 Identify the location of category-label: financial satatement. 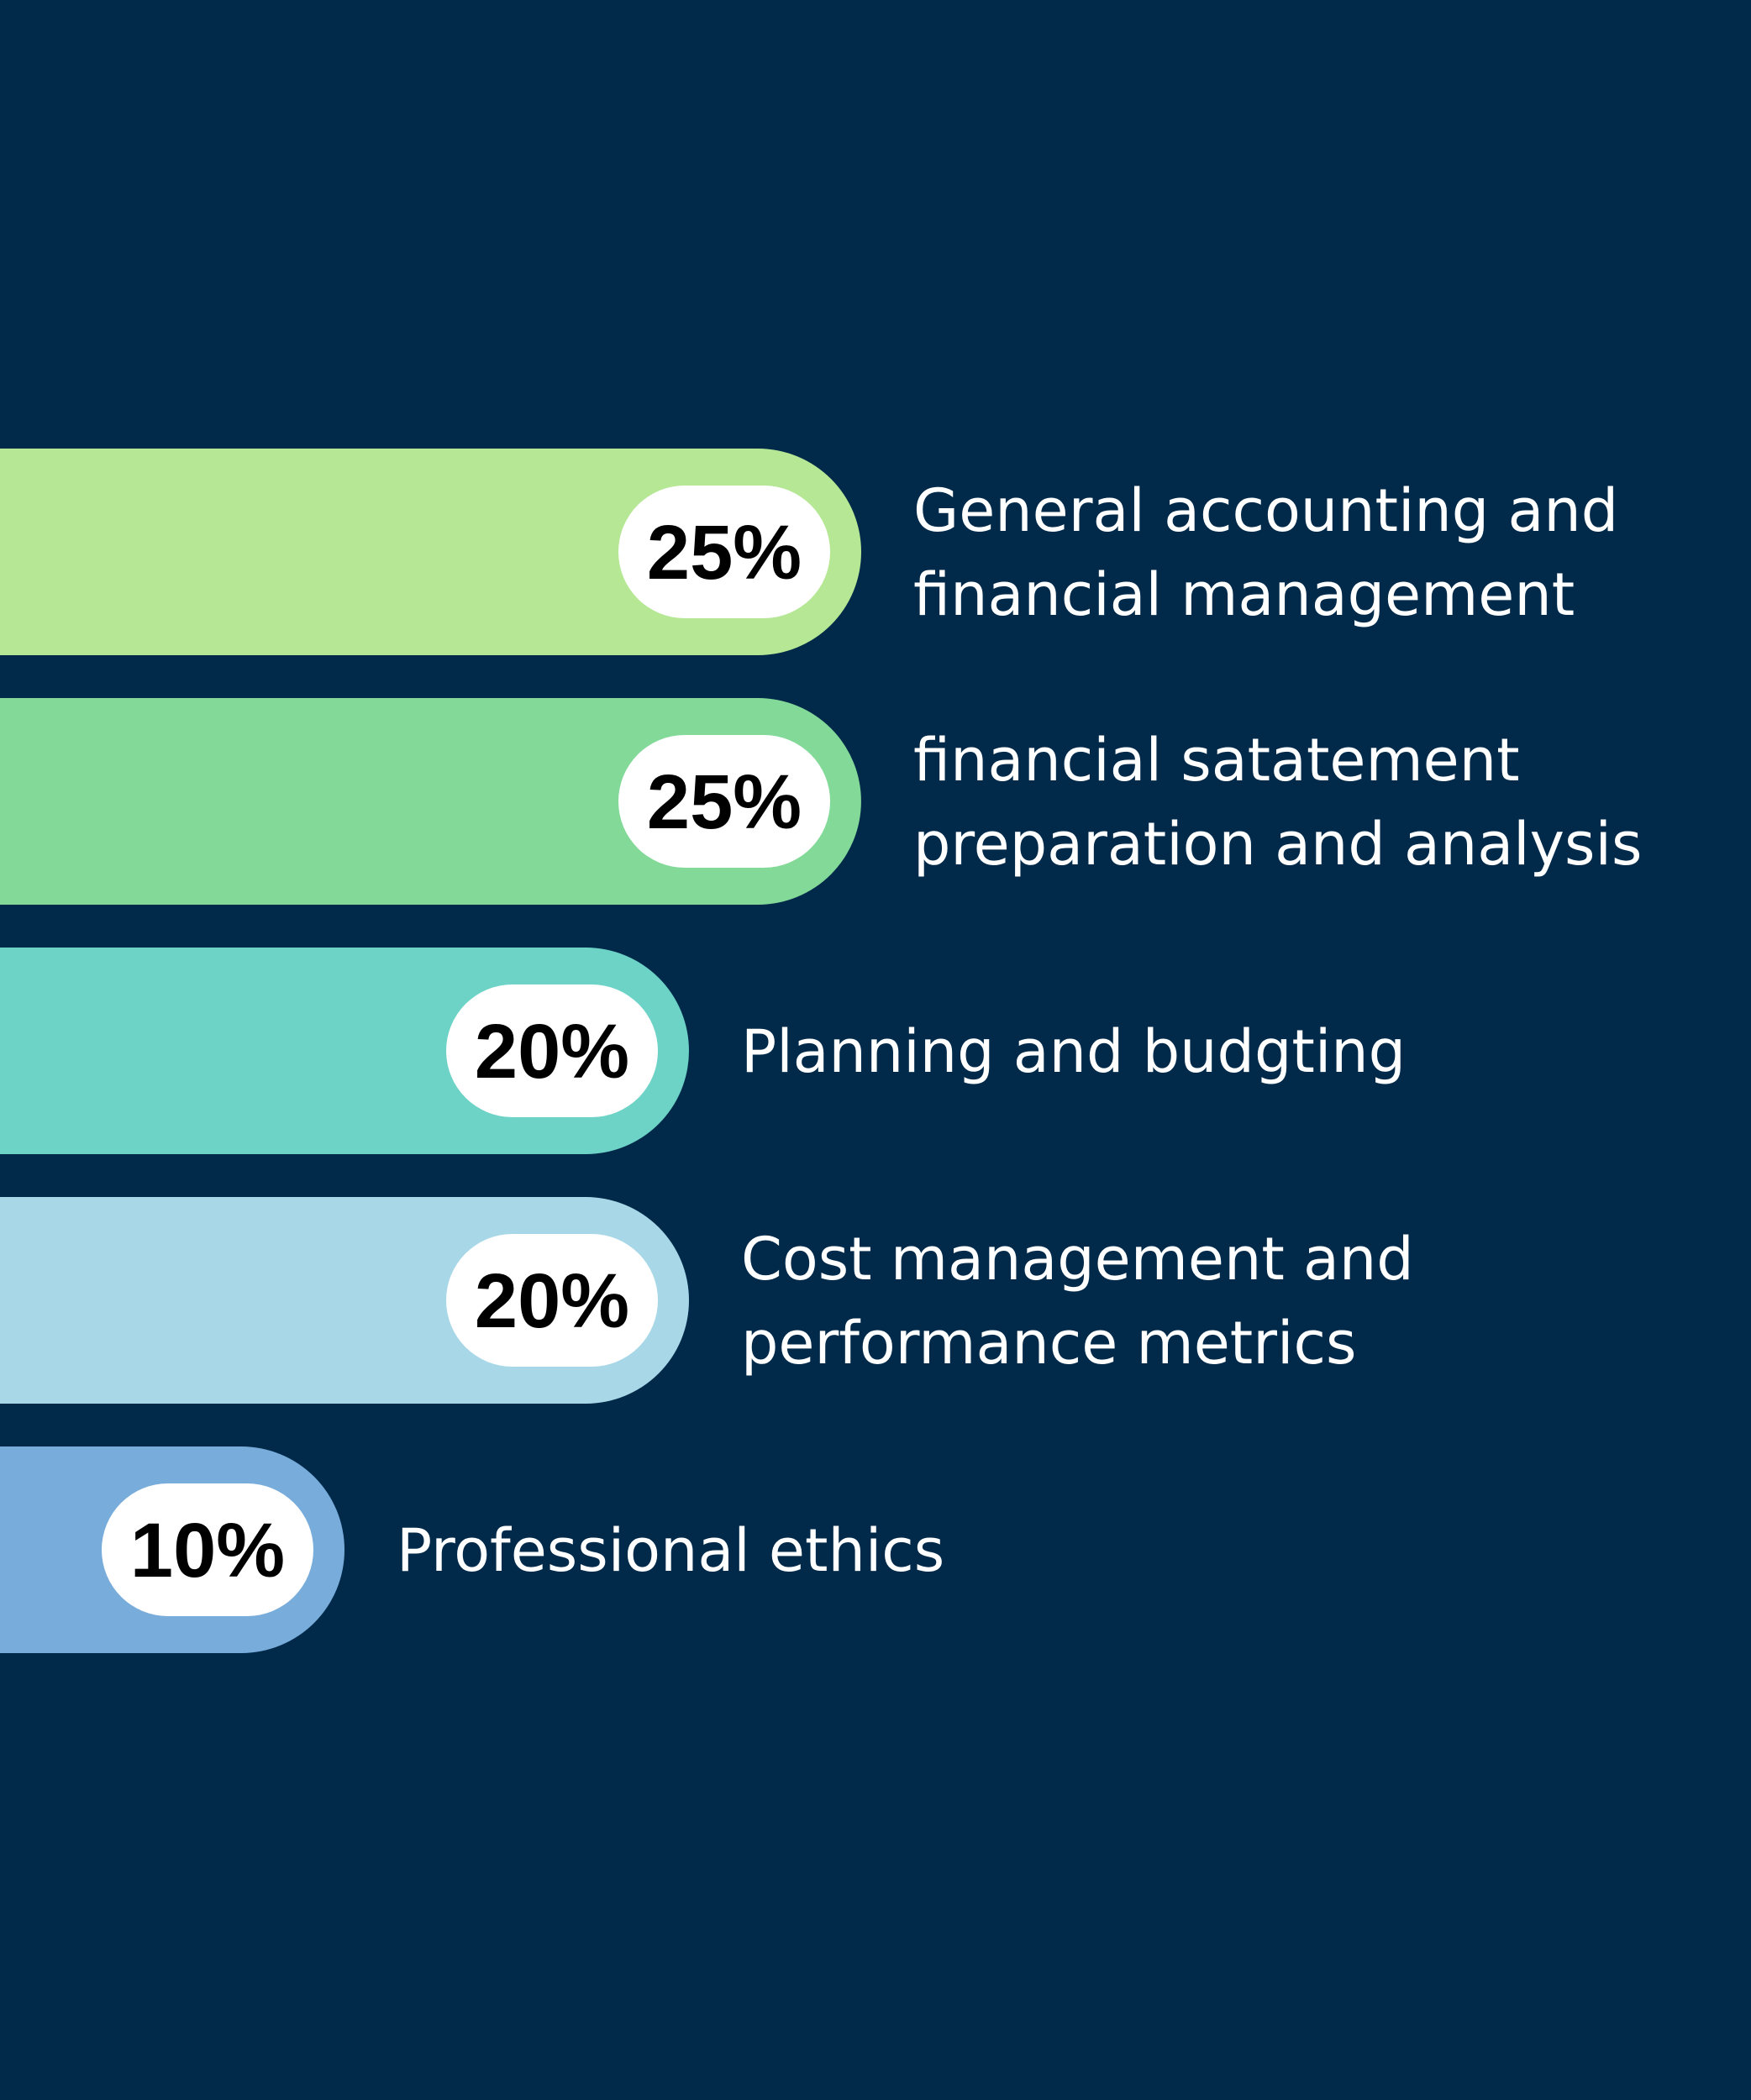
(1216, 760).